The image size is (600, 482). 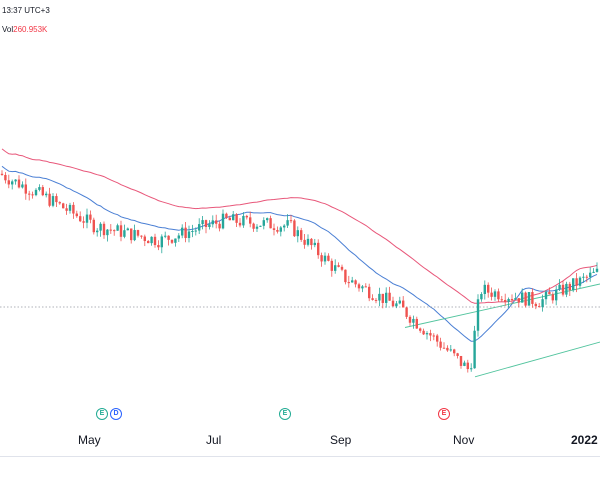 I want to click on x-tick-label: Nov, so click(x=464, y=440).